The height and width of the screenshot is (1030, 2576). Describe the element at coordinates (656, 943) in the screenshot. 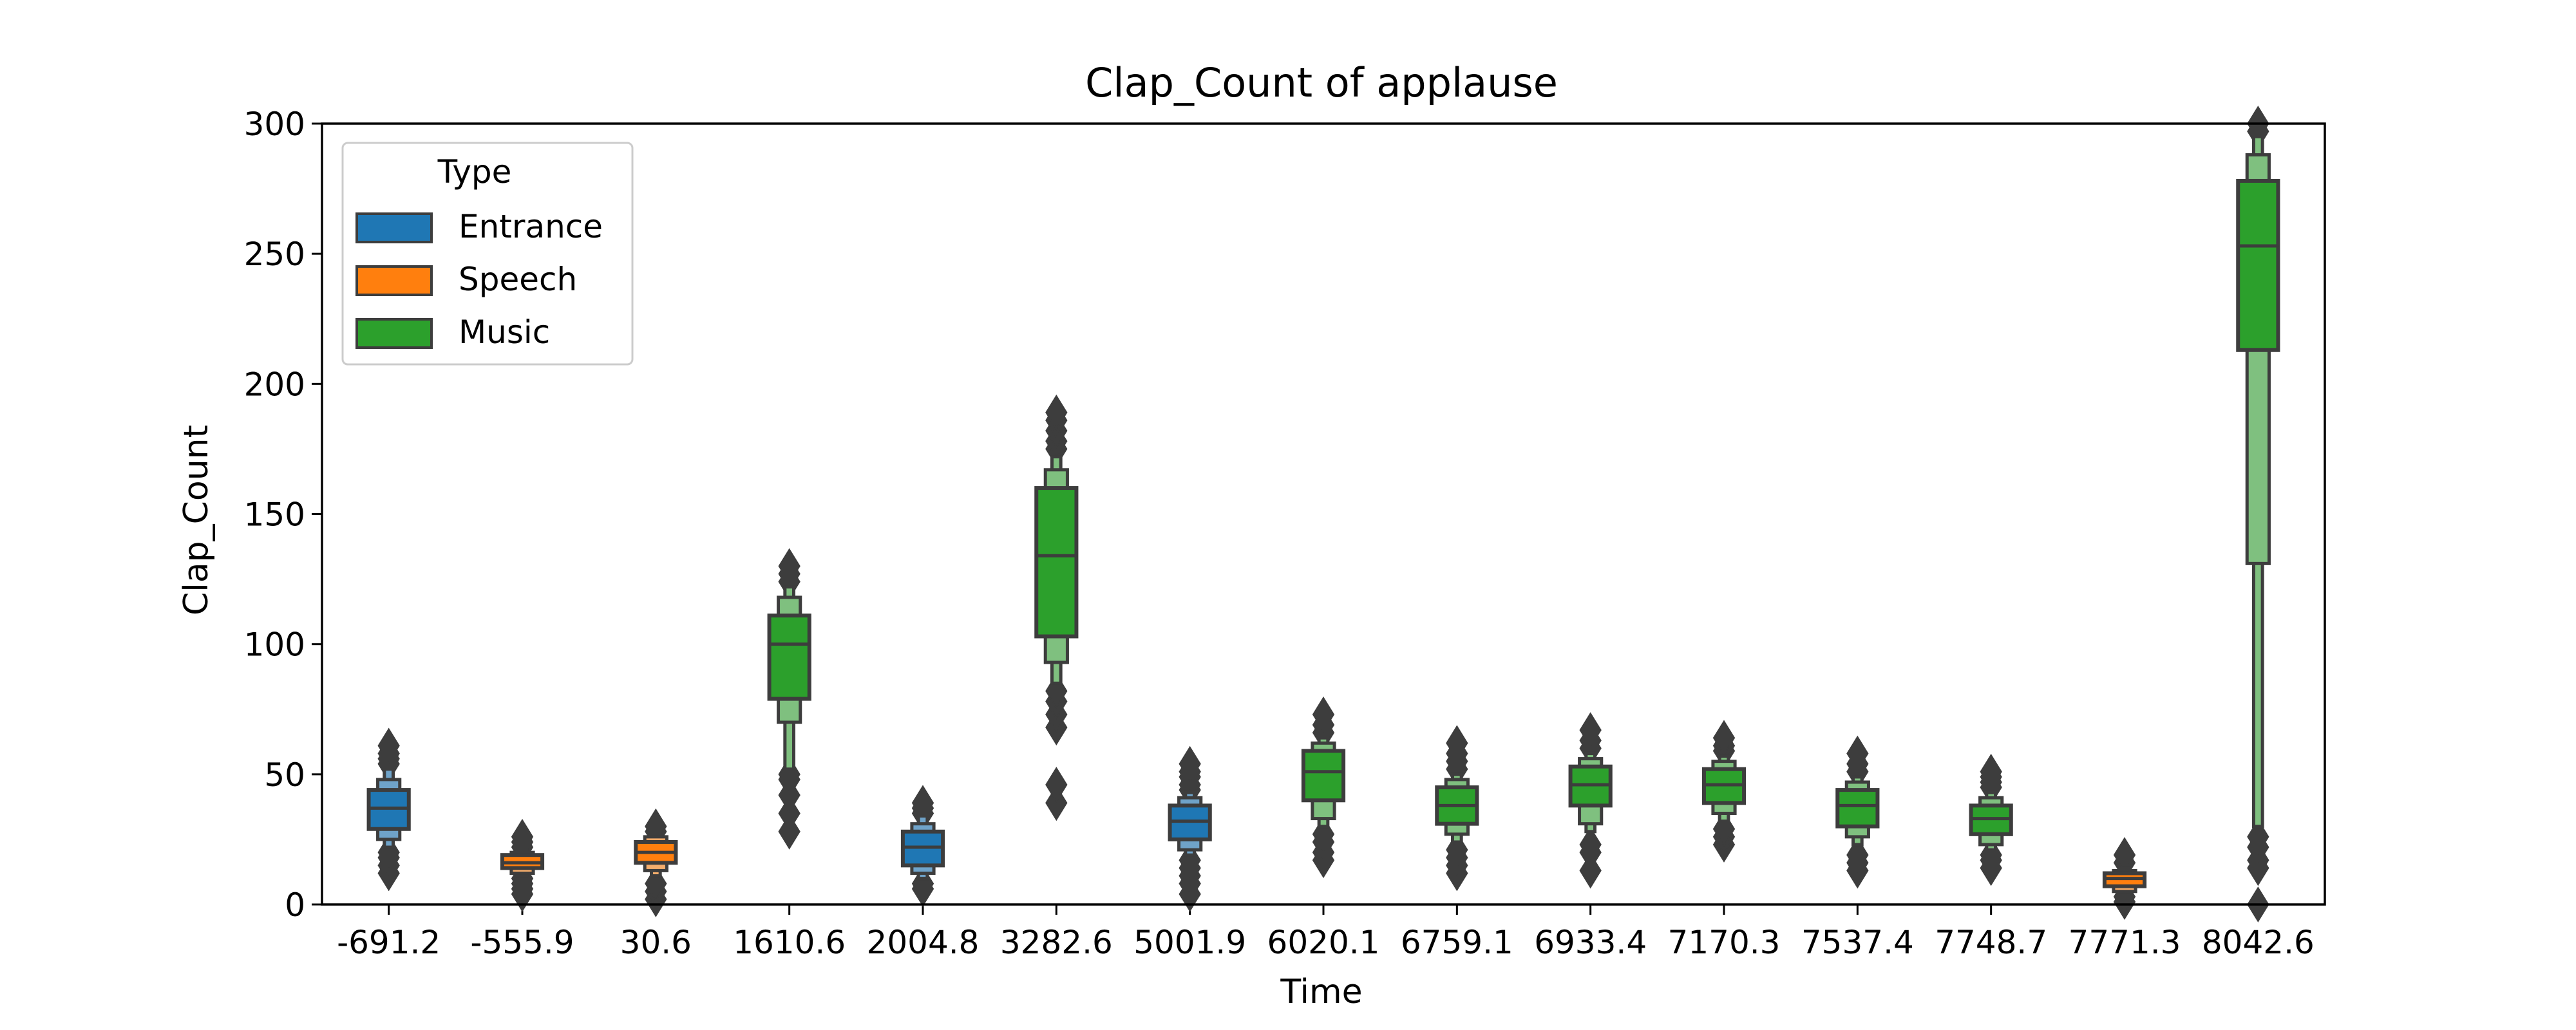

I see `x-tick-label: 30.6` at that location.